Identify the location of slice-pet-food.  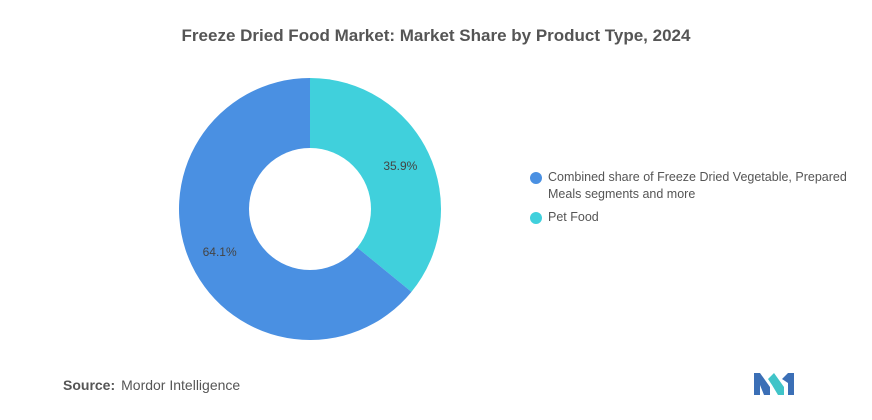
(376, 185).